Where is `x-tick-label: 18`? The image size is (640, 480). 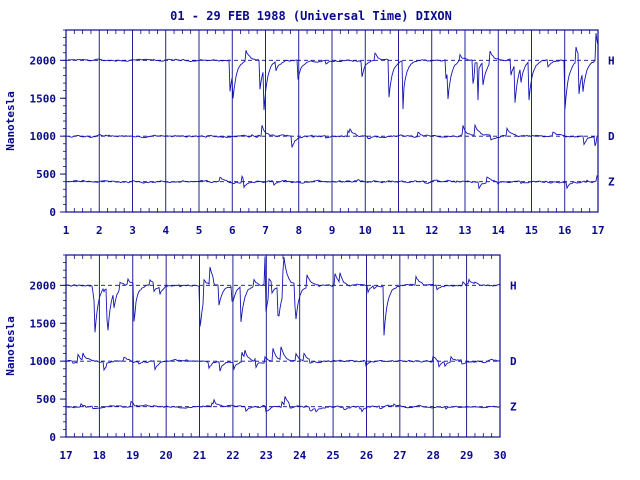
x-tick-label: 18 is located at coordinates (99, 455).